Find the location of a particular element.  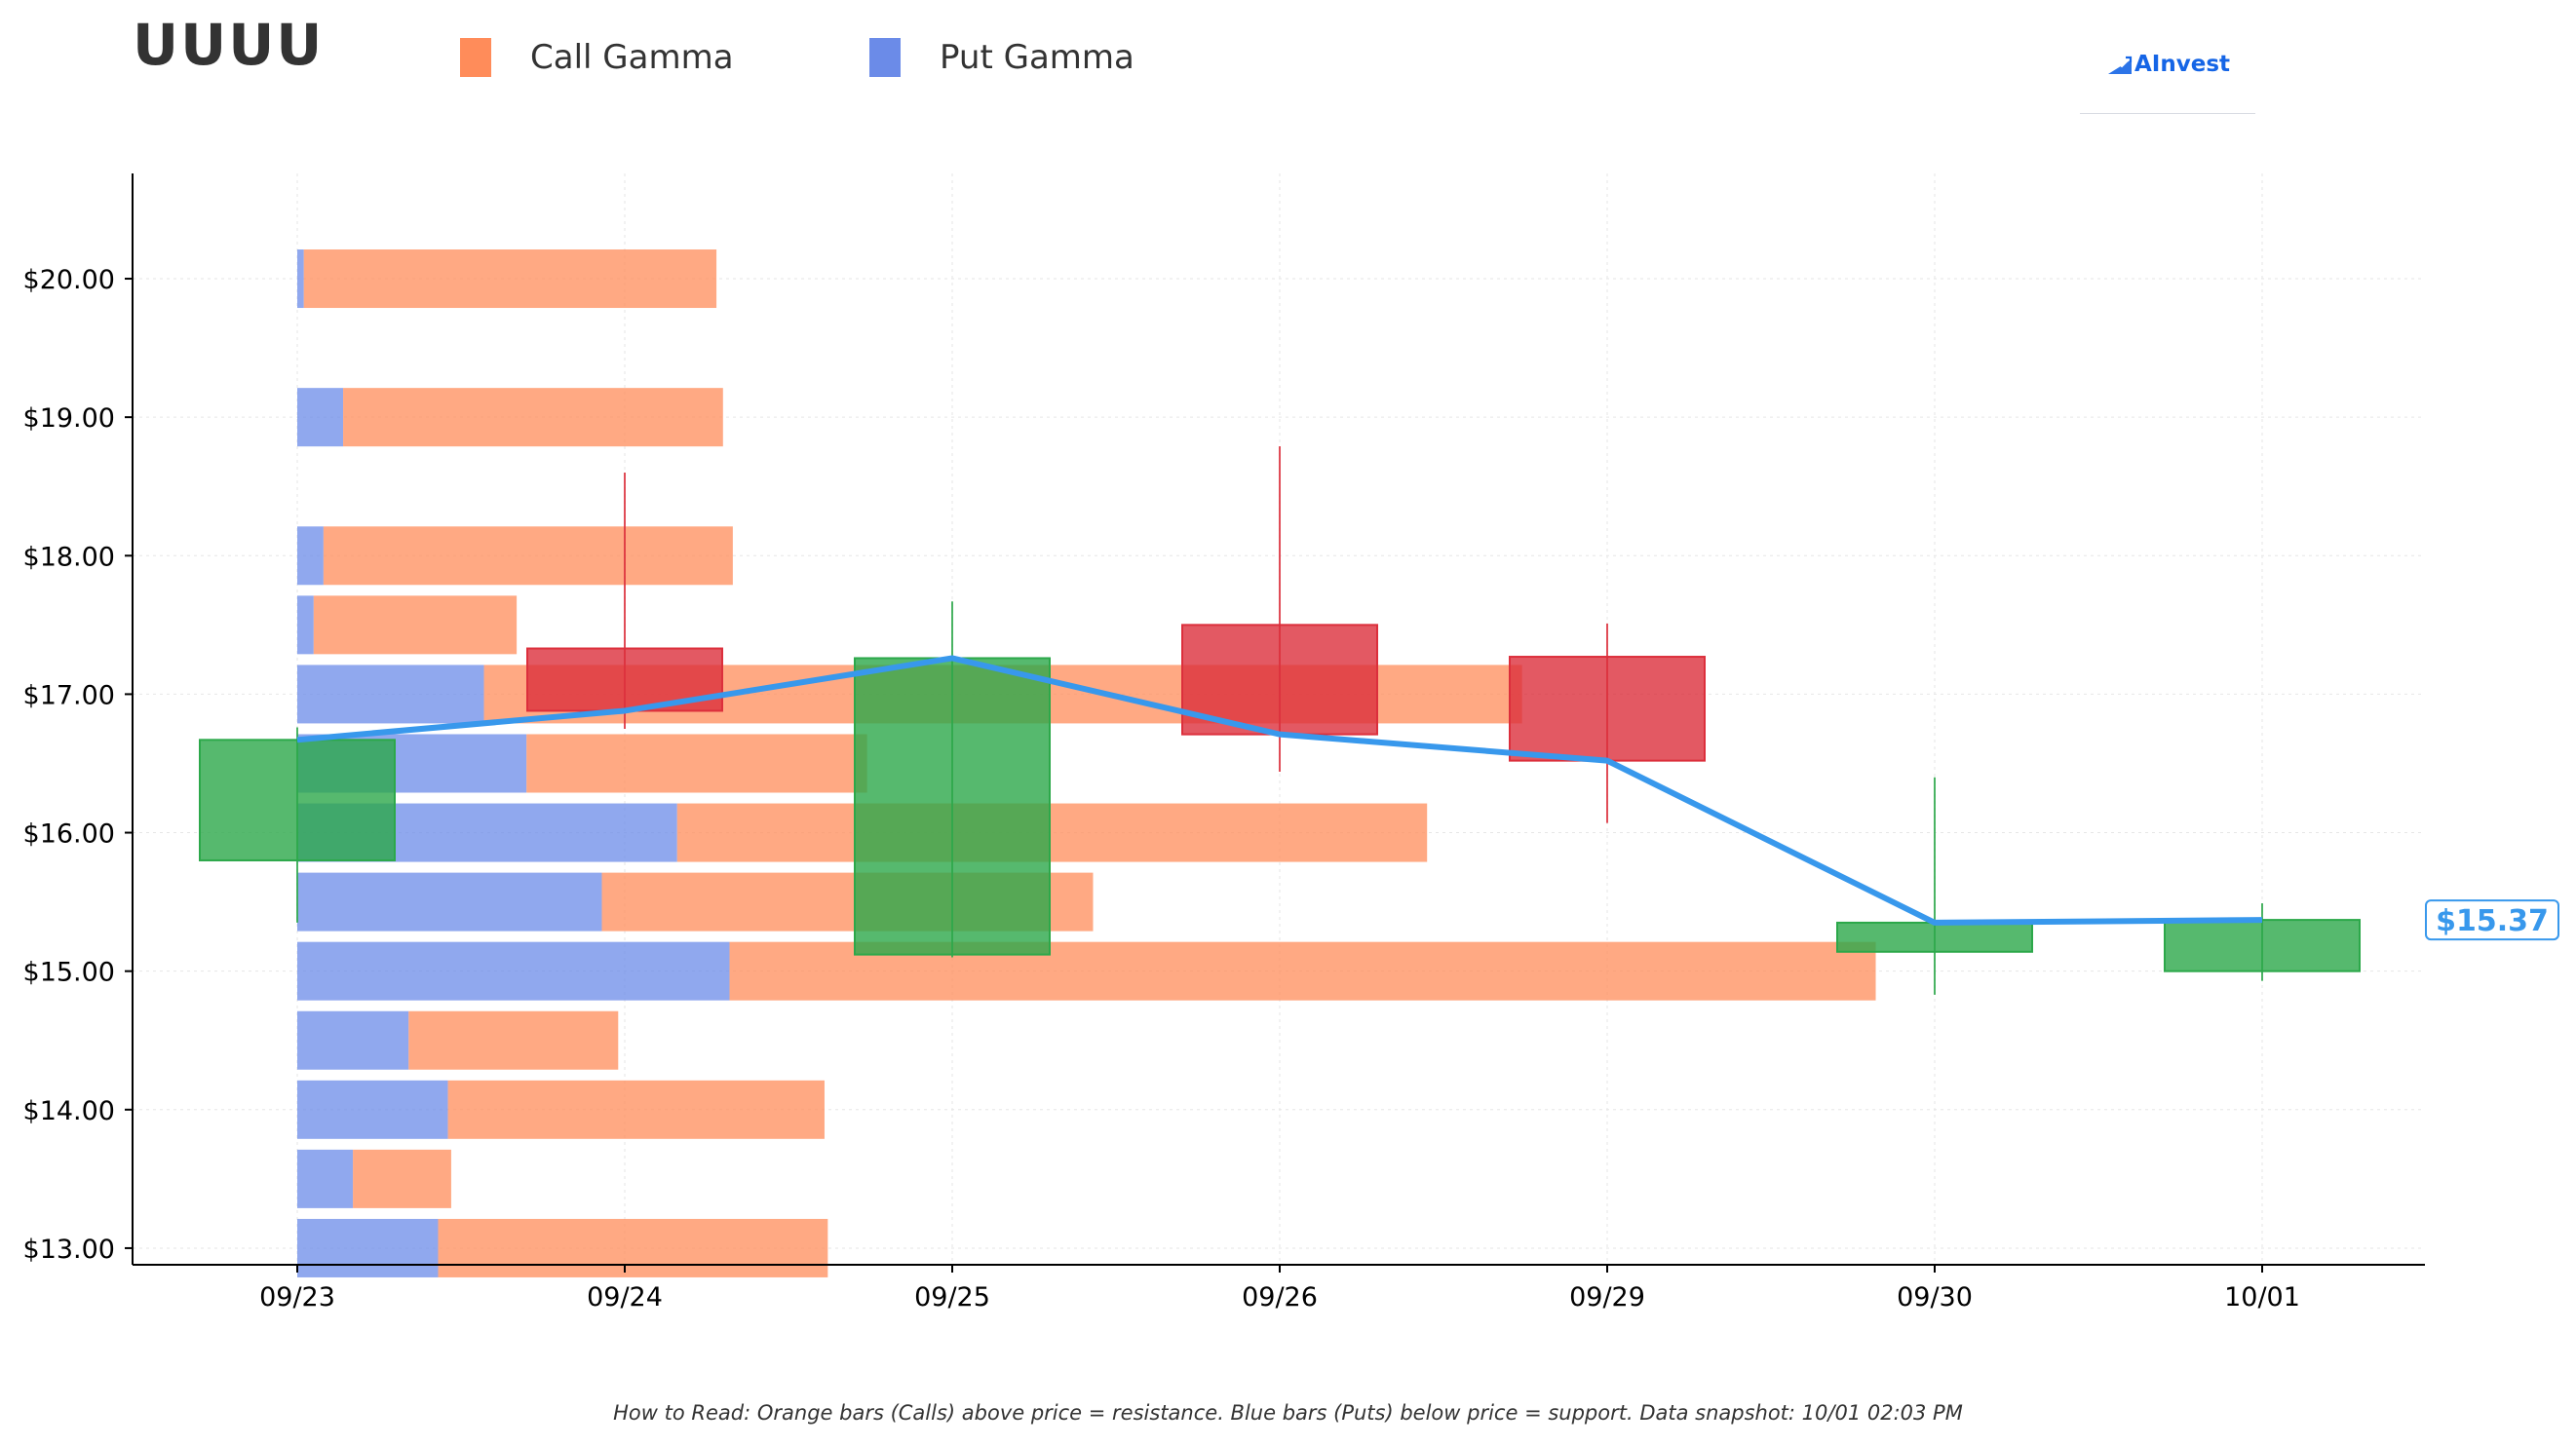

y-tick-label: $20.00 is located at coordinates (69, 280).